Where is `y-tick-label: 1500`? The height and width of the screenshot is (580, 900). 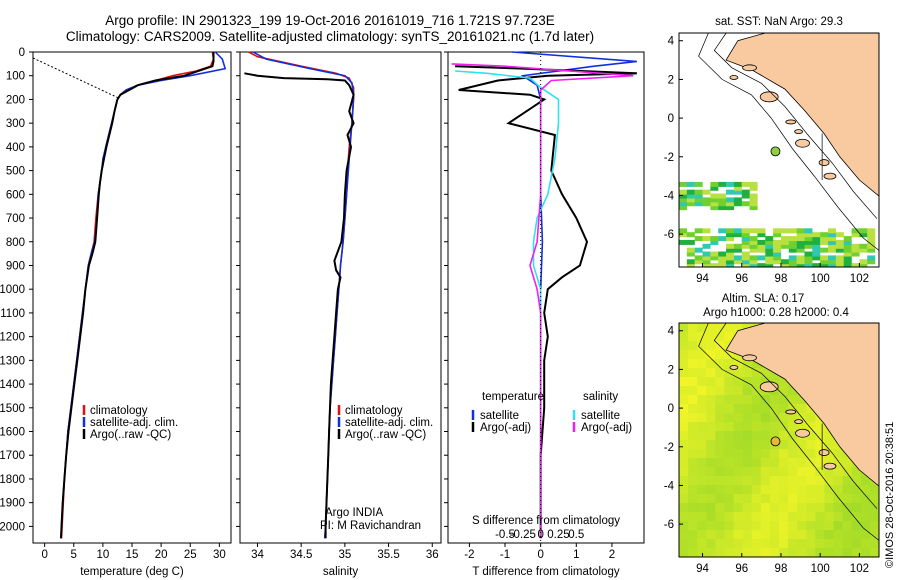
y-tick-label: 1500 is located at coordinates (12, 409).